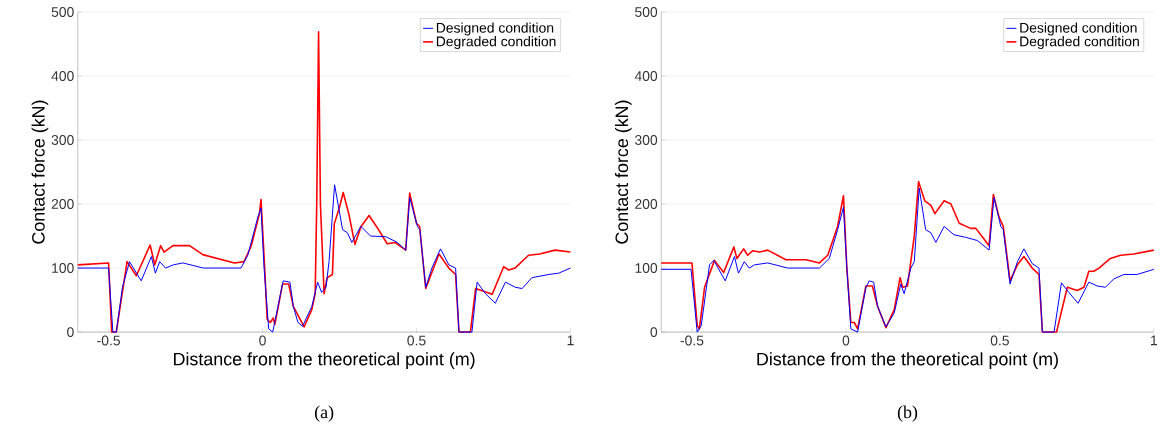  I want to click on text: (a), so click(324, 413).